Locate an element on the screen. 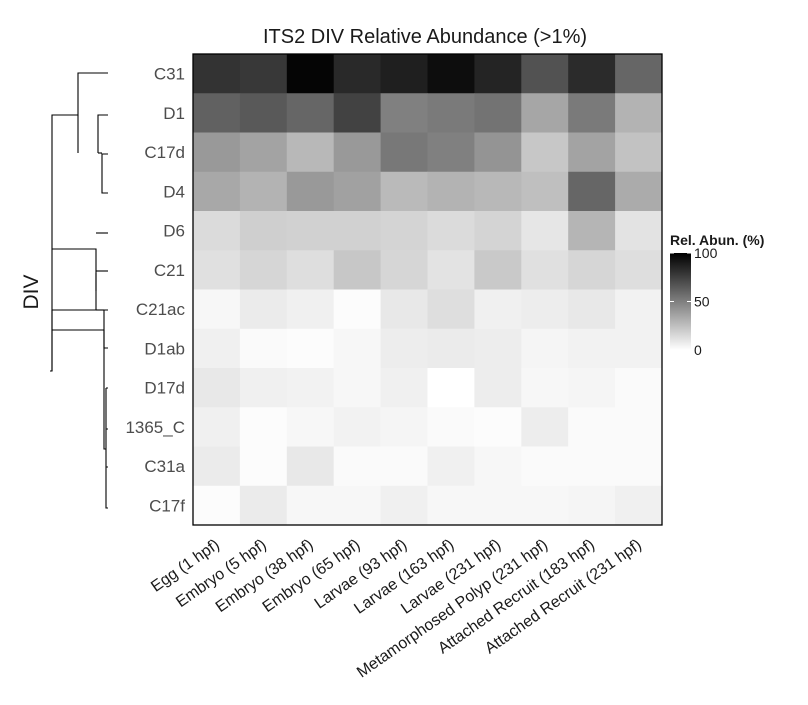 This screenshot has width=808, height=705. row-label: C21ac is located at coordinates (161, 309).